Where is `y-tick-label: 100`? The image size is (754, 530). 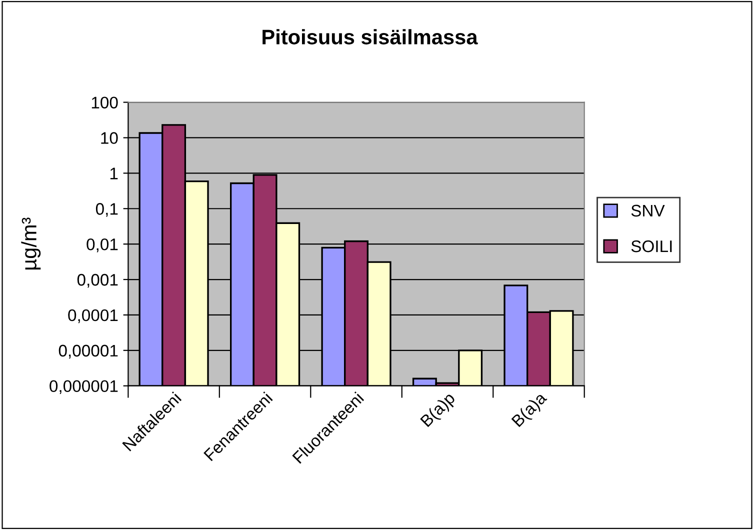 y-tick-label: 100 is located at coordinates (105, 102).